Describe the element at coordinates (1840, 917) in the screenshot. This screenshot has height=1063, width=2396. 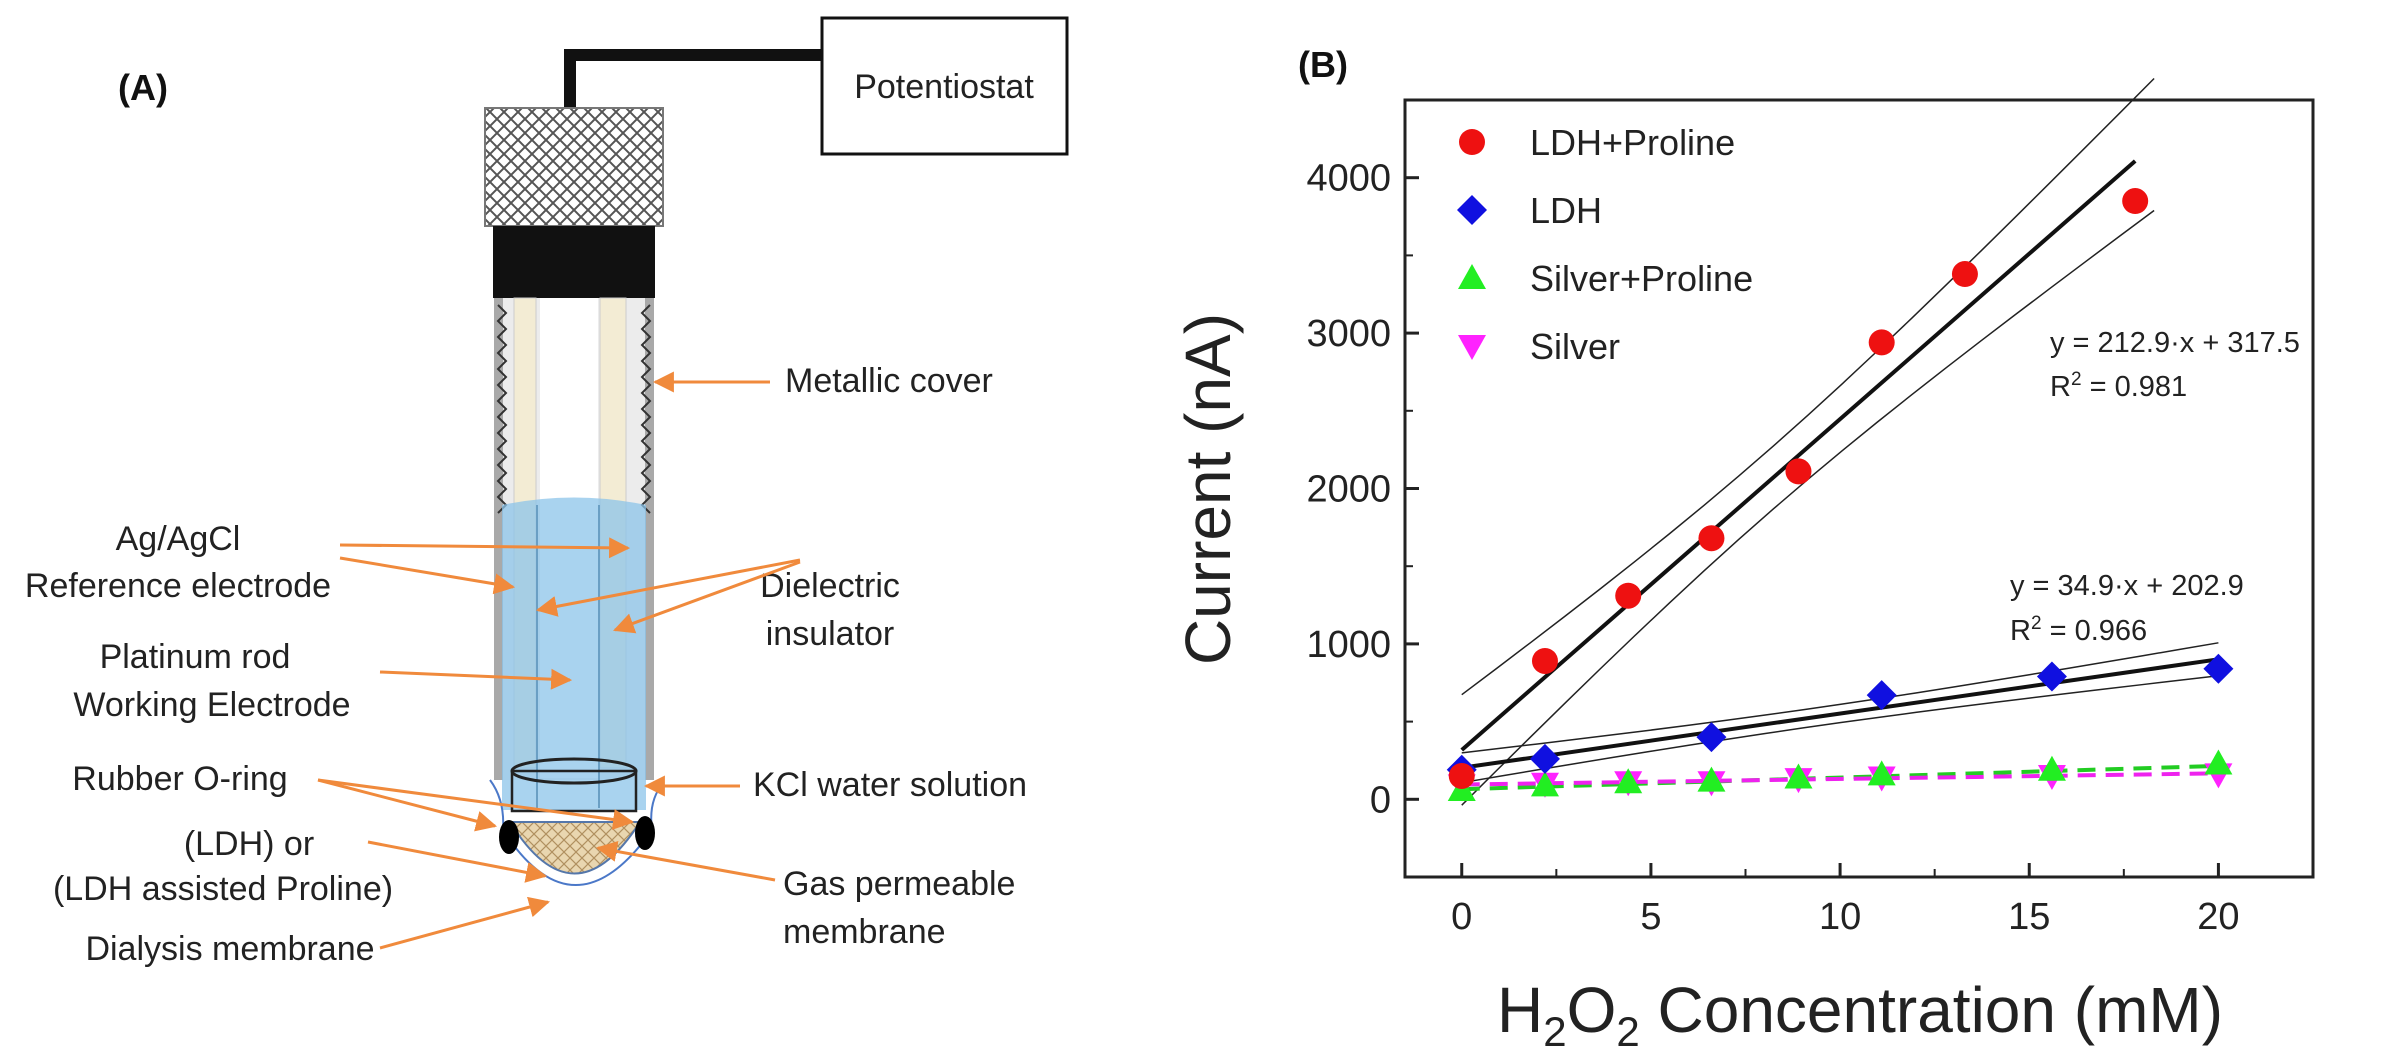
I see `x-tick-label: 10` at that location.